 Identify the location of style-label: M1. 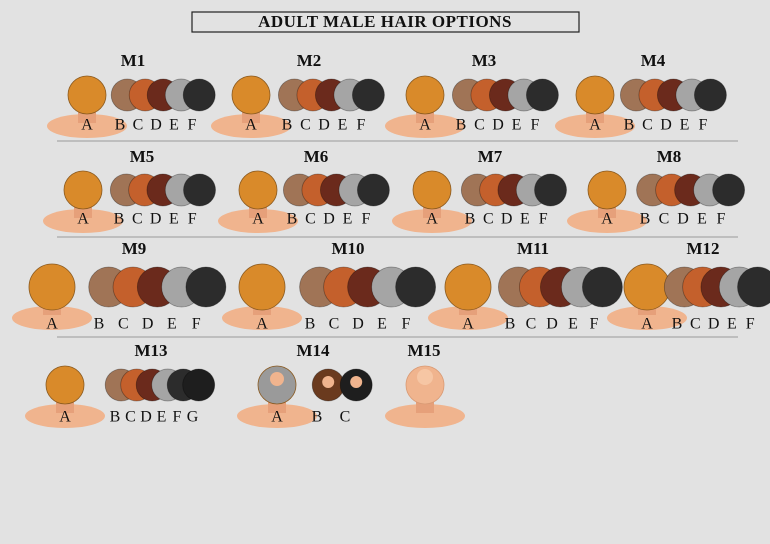
(133, 60).